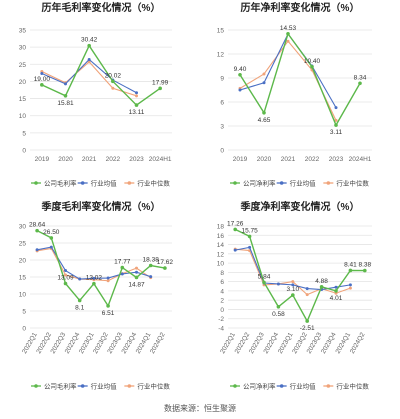 This screenshot has width=400, height=419. What do you see at coordinates (360, 159) in the screenshot?
I see `x-tick-label: 2024H1` at bounding box center [360, 159].